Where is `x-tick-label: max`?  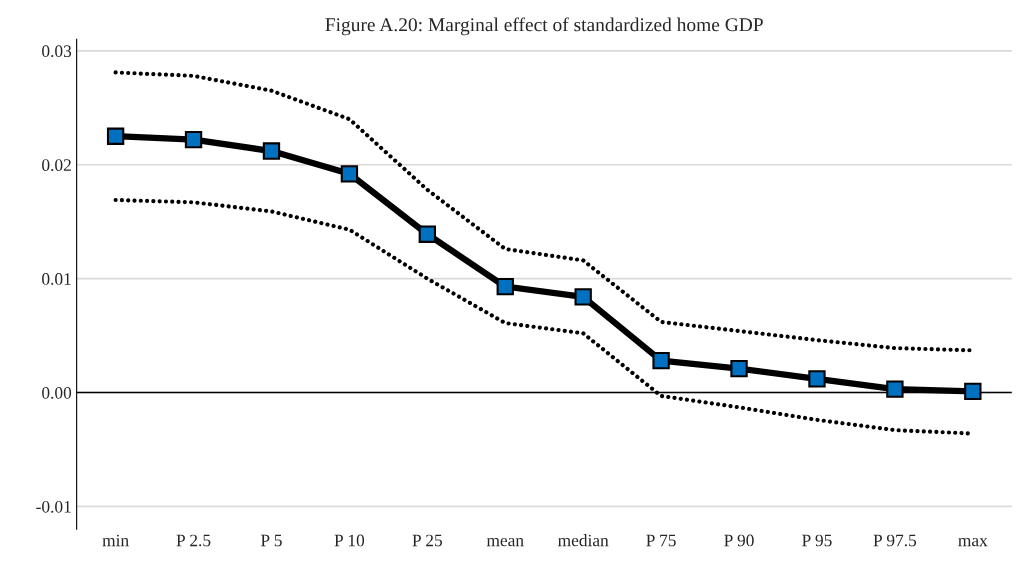
x-tick-label: max is located at coordinates (973, 542).